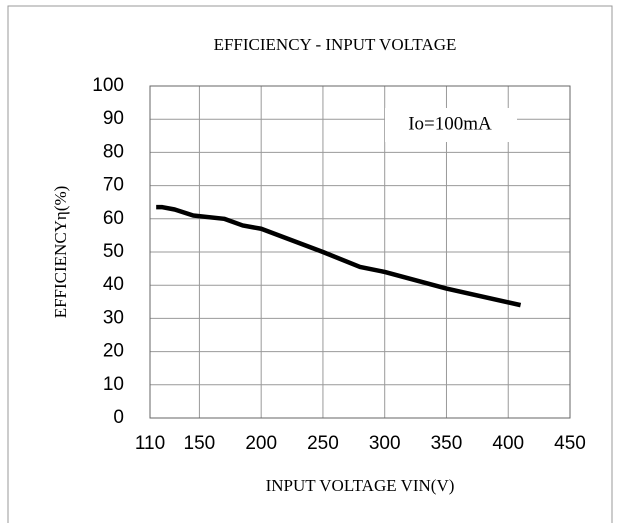  I want to click on data-line, so click(339, 256).